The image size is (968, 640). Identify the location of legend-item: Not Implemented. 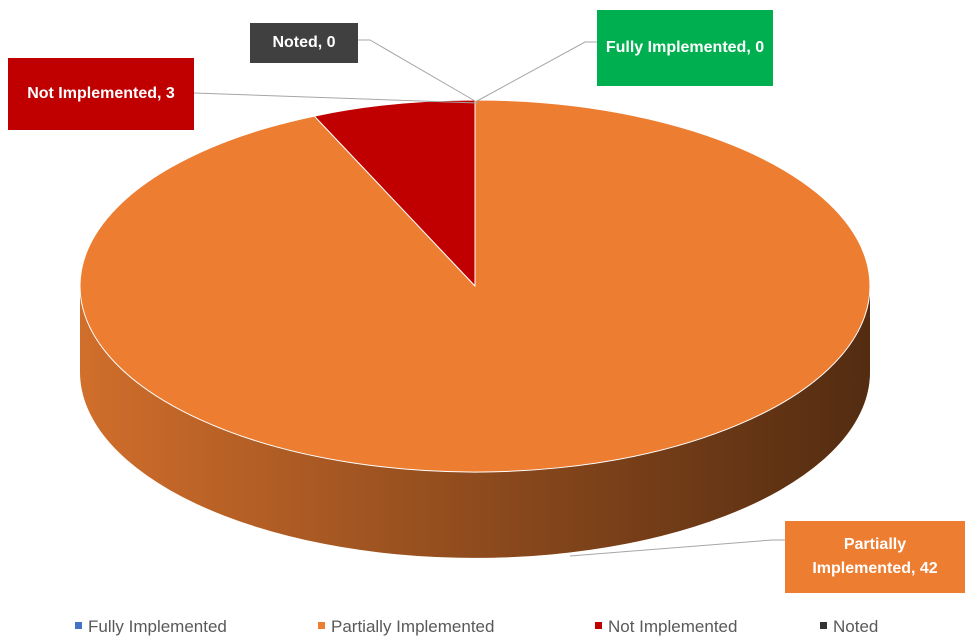
(666, 627).